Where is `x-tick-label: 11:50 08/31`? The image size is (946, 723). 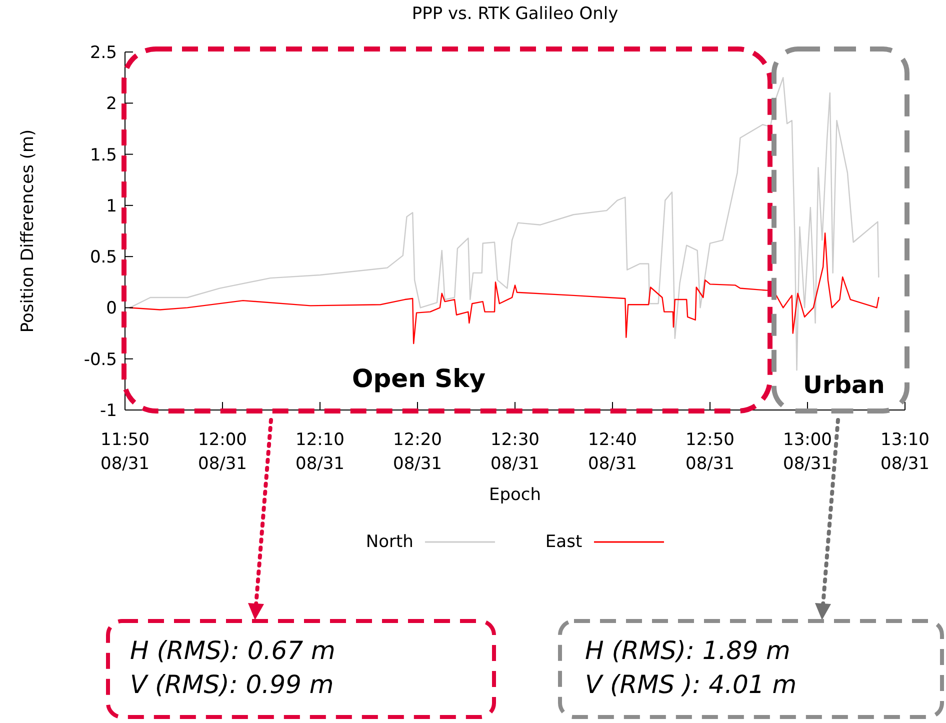 x-tick-label: 11:50 08/31 is located at coordinates (125, 452).